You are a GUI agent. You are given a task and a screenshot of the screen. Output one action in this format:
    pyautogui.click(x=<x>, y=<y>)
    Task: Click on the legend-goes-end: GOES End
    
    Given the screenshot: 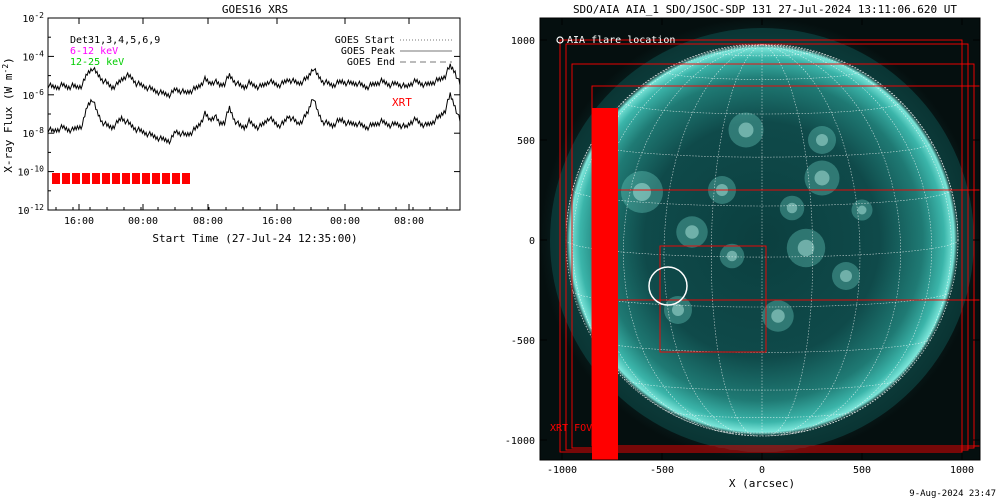 What is the action you would take?
    pyautogui.click(x=371, y=62)
    